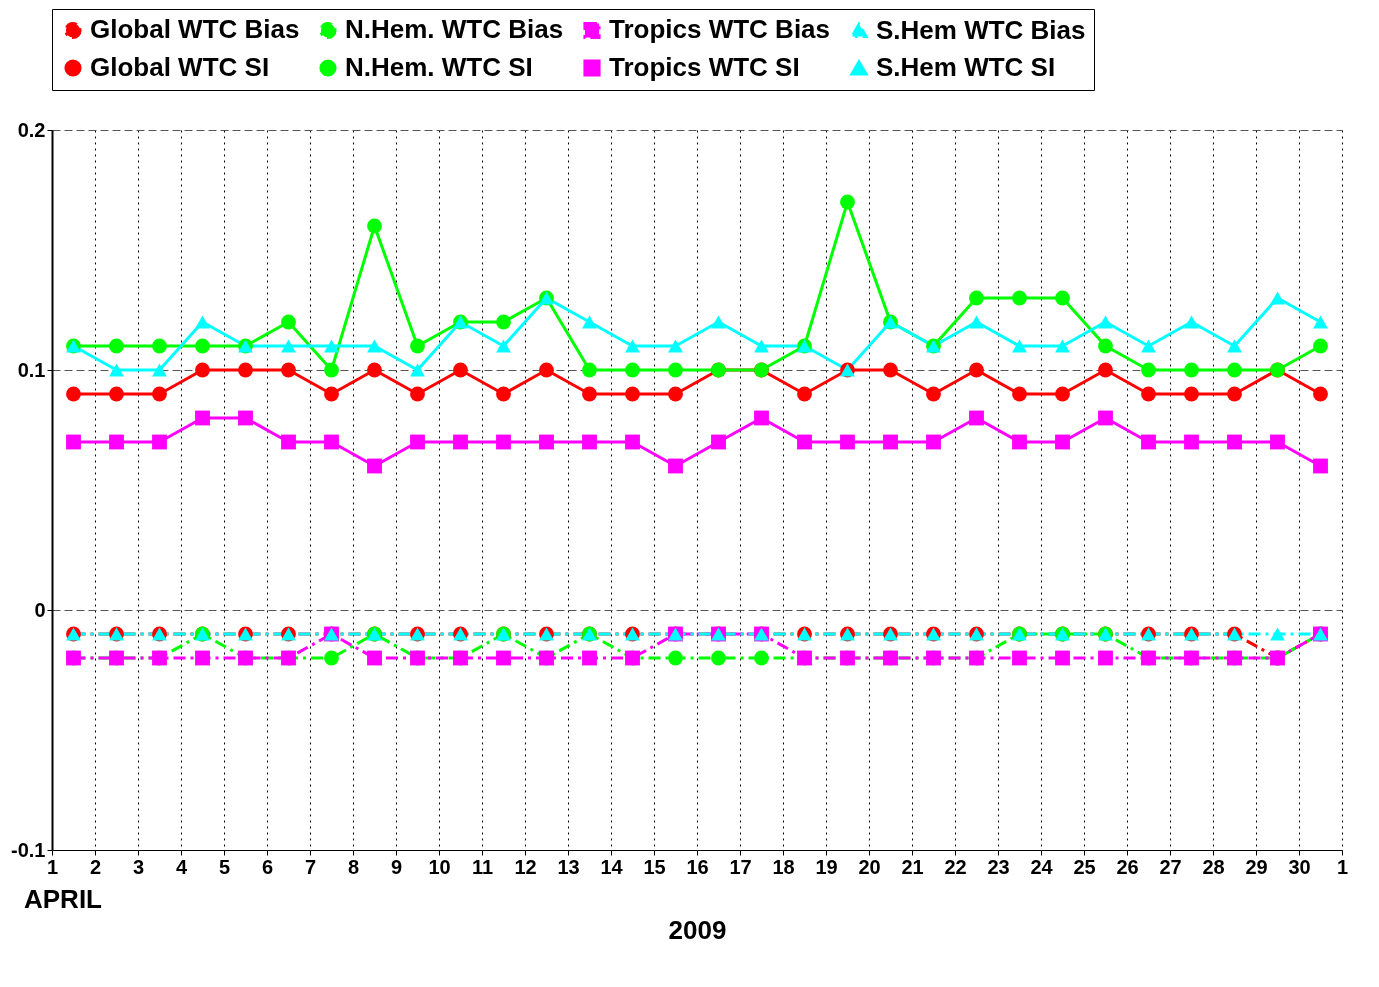  Describe the element at coordinates (955, 866) in the screenshot. I see `x-tick-label: 22` at that location.